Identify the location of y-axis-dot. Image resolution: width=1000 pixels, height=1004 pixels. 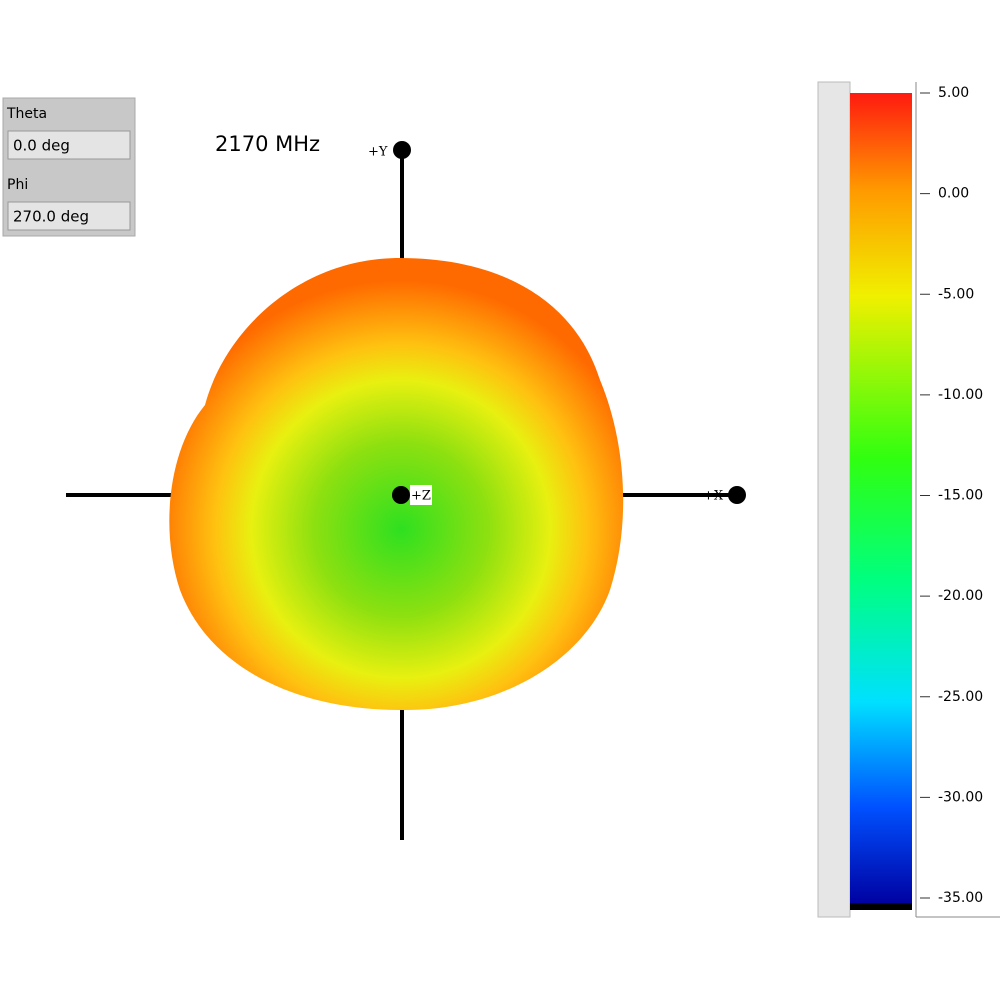
(402, 150).